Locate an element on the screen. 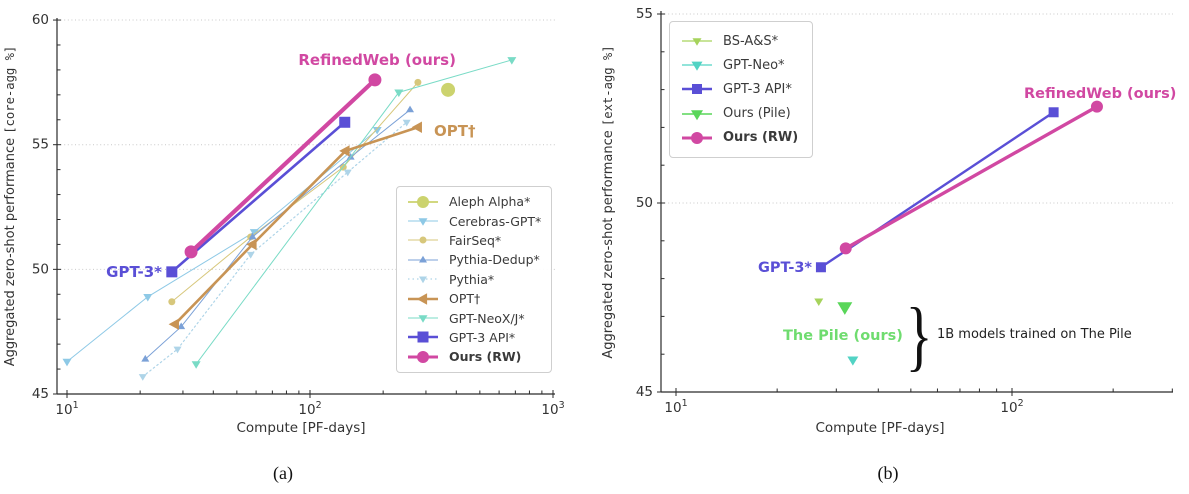 The width and height of the screenshot is (1189, 494). legend-label-pythia-dedup: Pythia-Dedup* is located at coordinates (494, 260).